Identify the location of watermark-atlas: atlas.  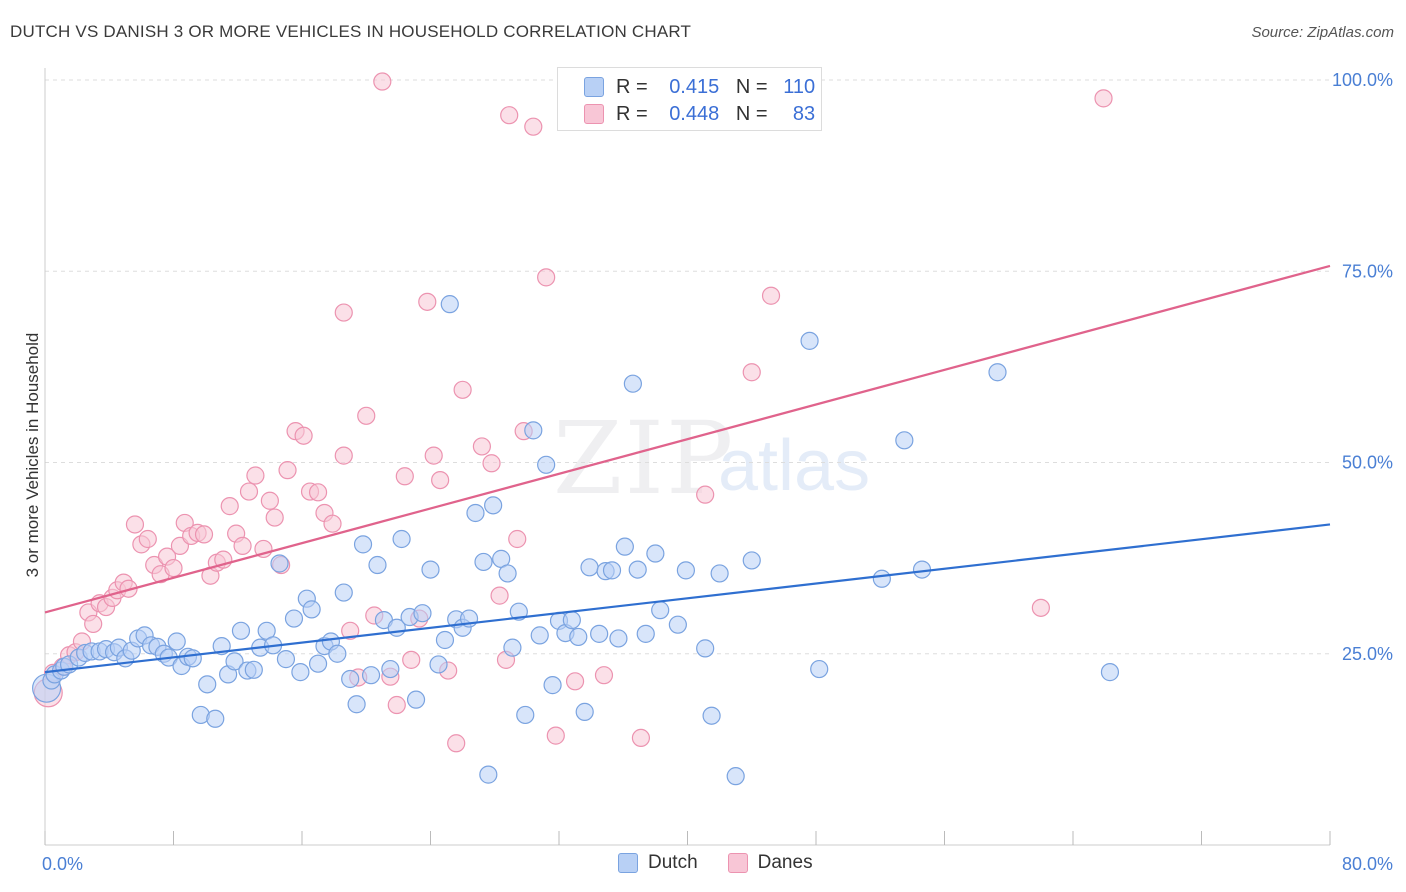
(794, 466).